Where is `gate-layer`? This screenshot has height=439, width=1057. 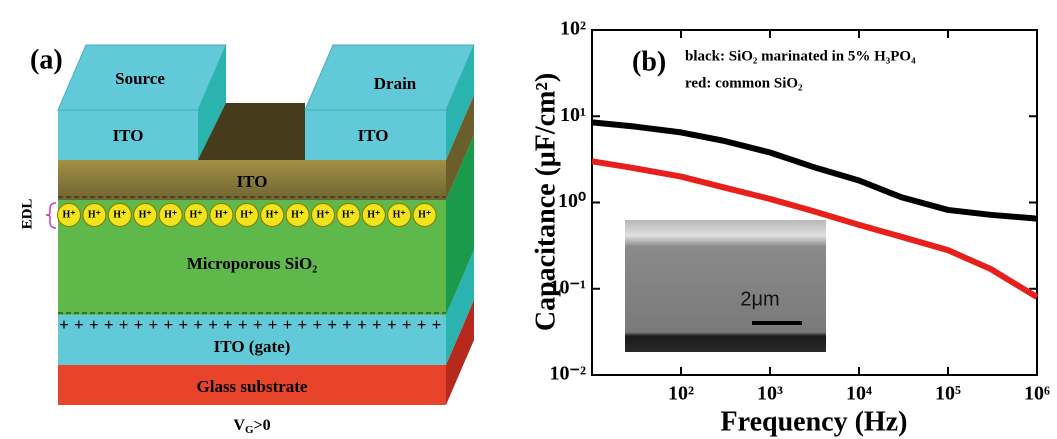 gate-layer is located at coordinates (252, 340).